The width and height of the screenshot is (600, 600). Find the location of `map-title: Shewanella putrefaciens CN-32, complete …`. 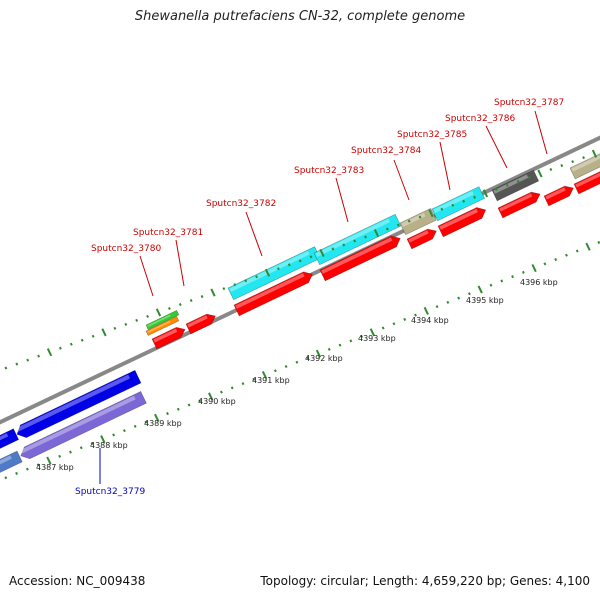

map-title: Shewanella putrefaciens CN-32, complete … is located at coordinates (300, 16).